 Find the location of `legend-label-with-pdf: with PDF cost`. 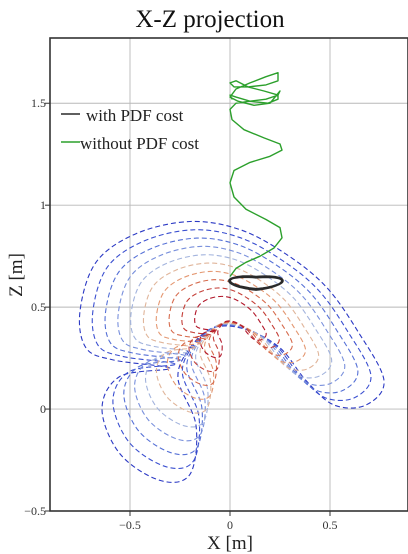

legend-label-with-pdf: with PDF cost is located at coordinates (135, 115).